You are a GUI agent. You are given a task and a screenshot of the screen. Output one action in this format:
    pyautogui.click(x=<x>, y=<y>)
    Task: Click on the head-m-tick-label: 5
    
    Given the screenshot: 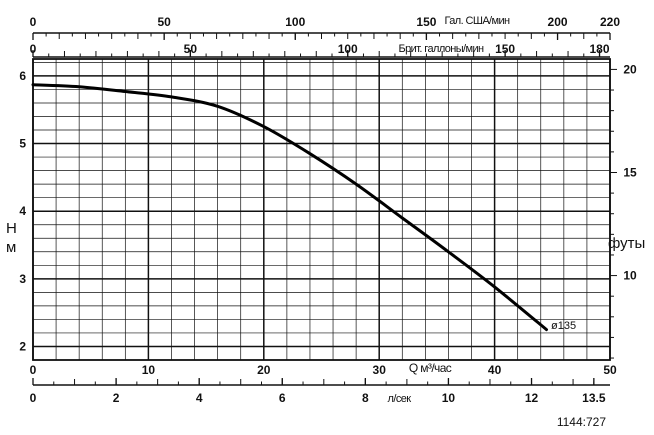 What is the action you would take?
    pyautogui.click(x=22, y=144)
    